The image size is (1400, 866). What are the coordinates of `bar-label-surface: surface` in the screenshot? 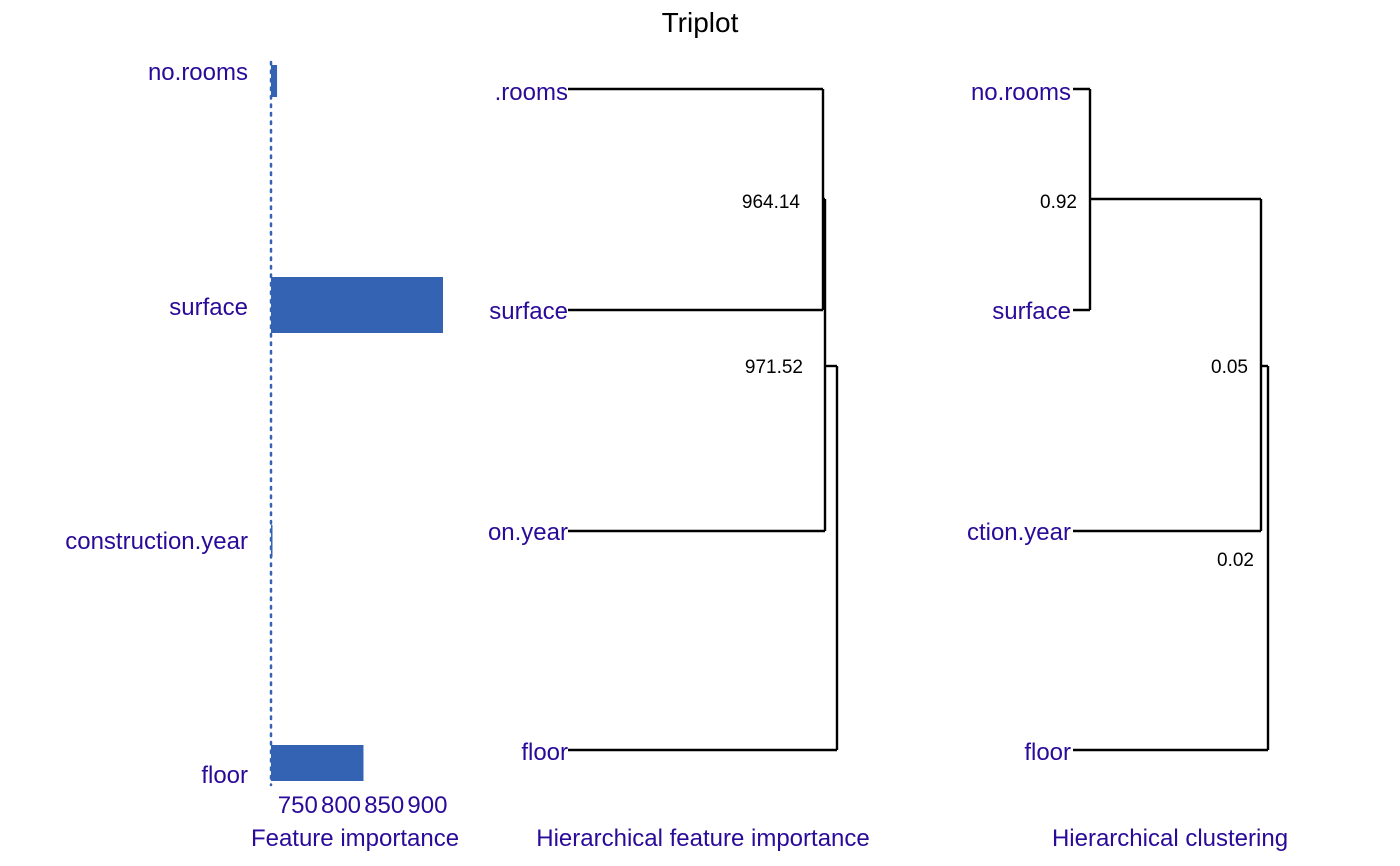 It's located at (208, 307).